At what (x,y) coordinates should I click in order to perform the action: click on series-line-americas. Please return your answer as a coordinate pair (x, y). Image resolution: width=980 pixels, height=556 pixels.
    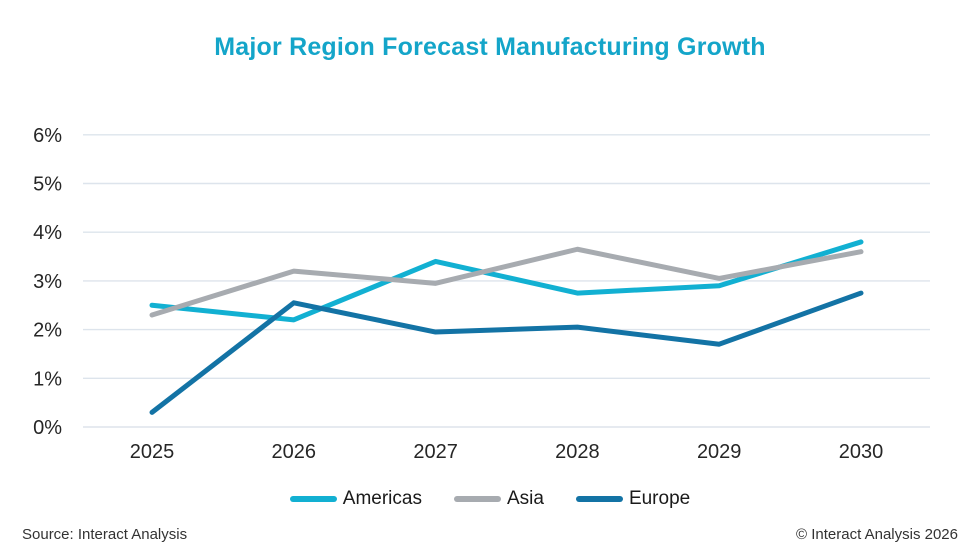
    Looking at the image, I should click on (506, 281).